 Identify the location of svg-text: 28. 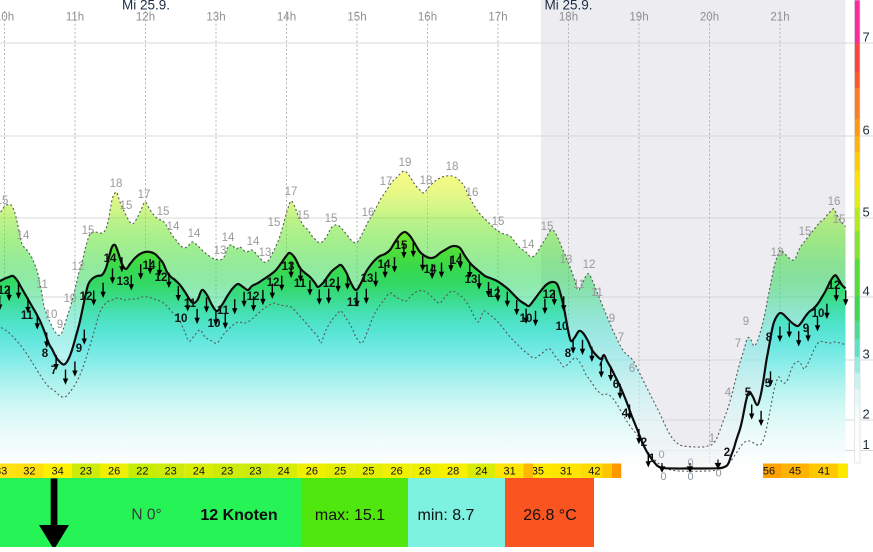
(453, 472).